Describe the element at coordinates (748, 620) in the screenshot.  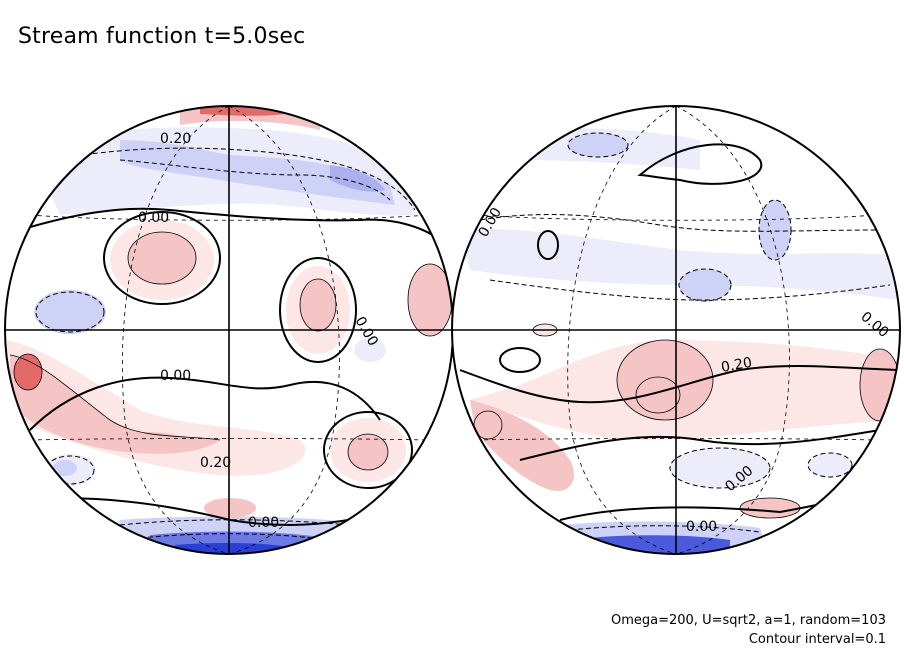
I see `footer-params: Omega=200, U=sqrt2, a=1, random=103` at that location.